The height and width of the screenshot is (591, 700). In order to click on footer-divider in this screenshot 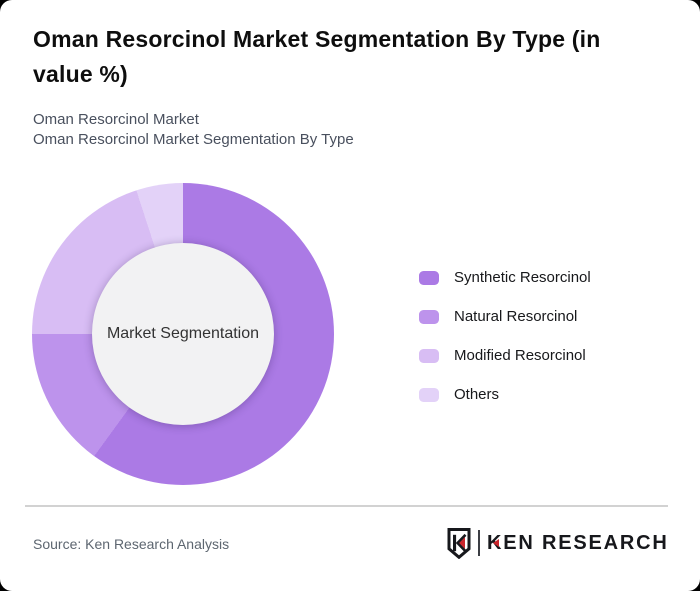, I will do `click(346, 506)`.